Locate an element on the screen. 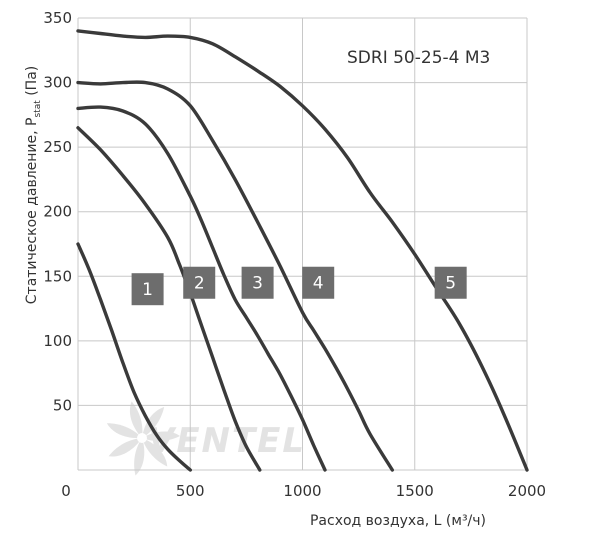  x-tick-label: 2000 is located at coordinates (527, 491).